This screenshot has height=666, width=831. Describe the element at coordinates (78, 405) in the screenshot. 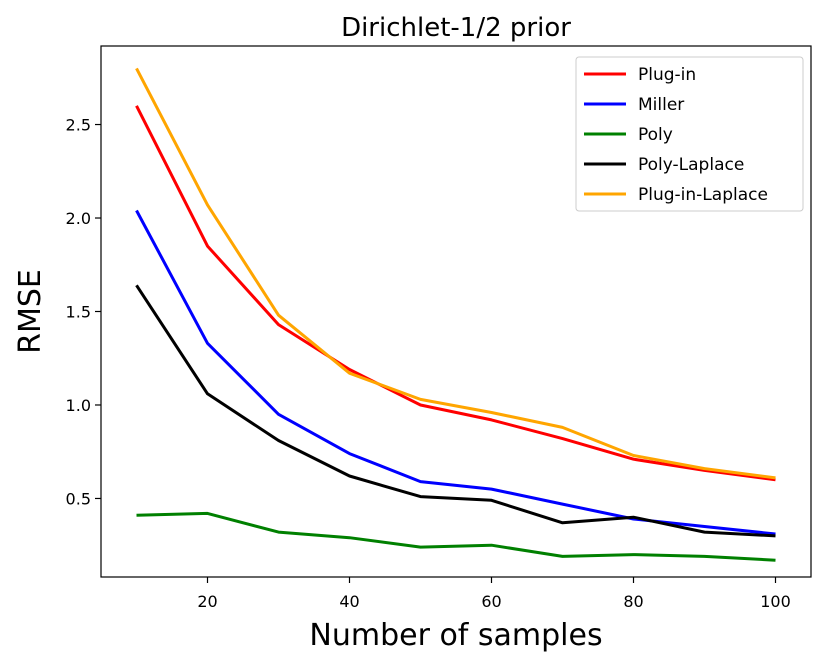

I see `y-tick-label: 1.0` at that location.